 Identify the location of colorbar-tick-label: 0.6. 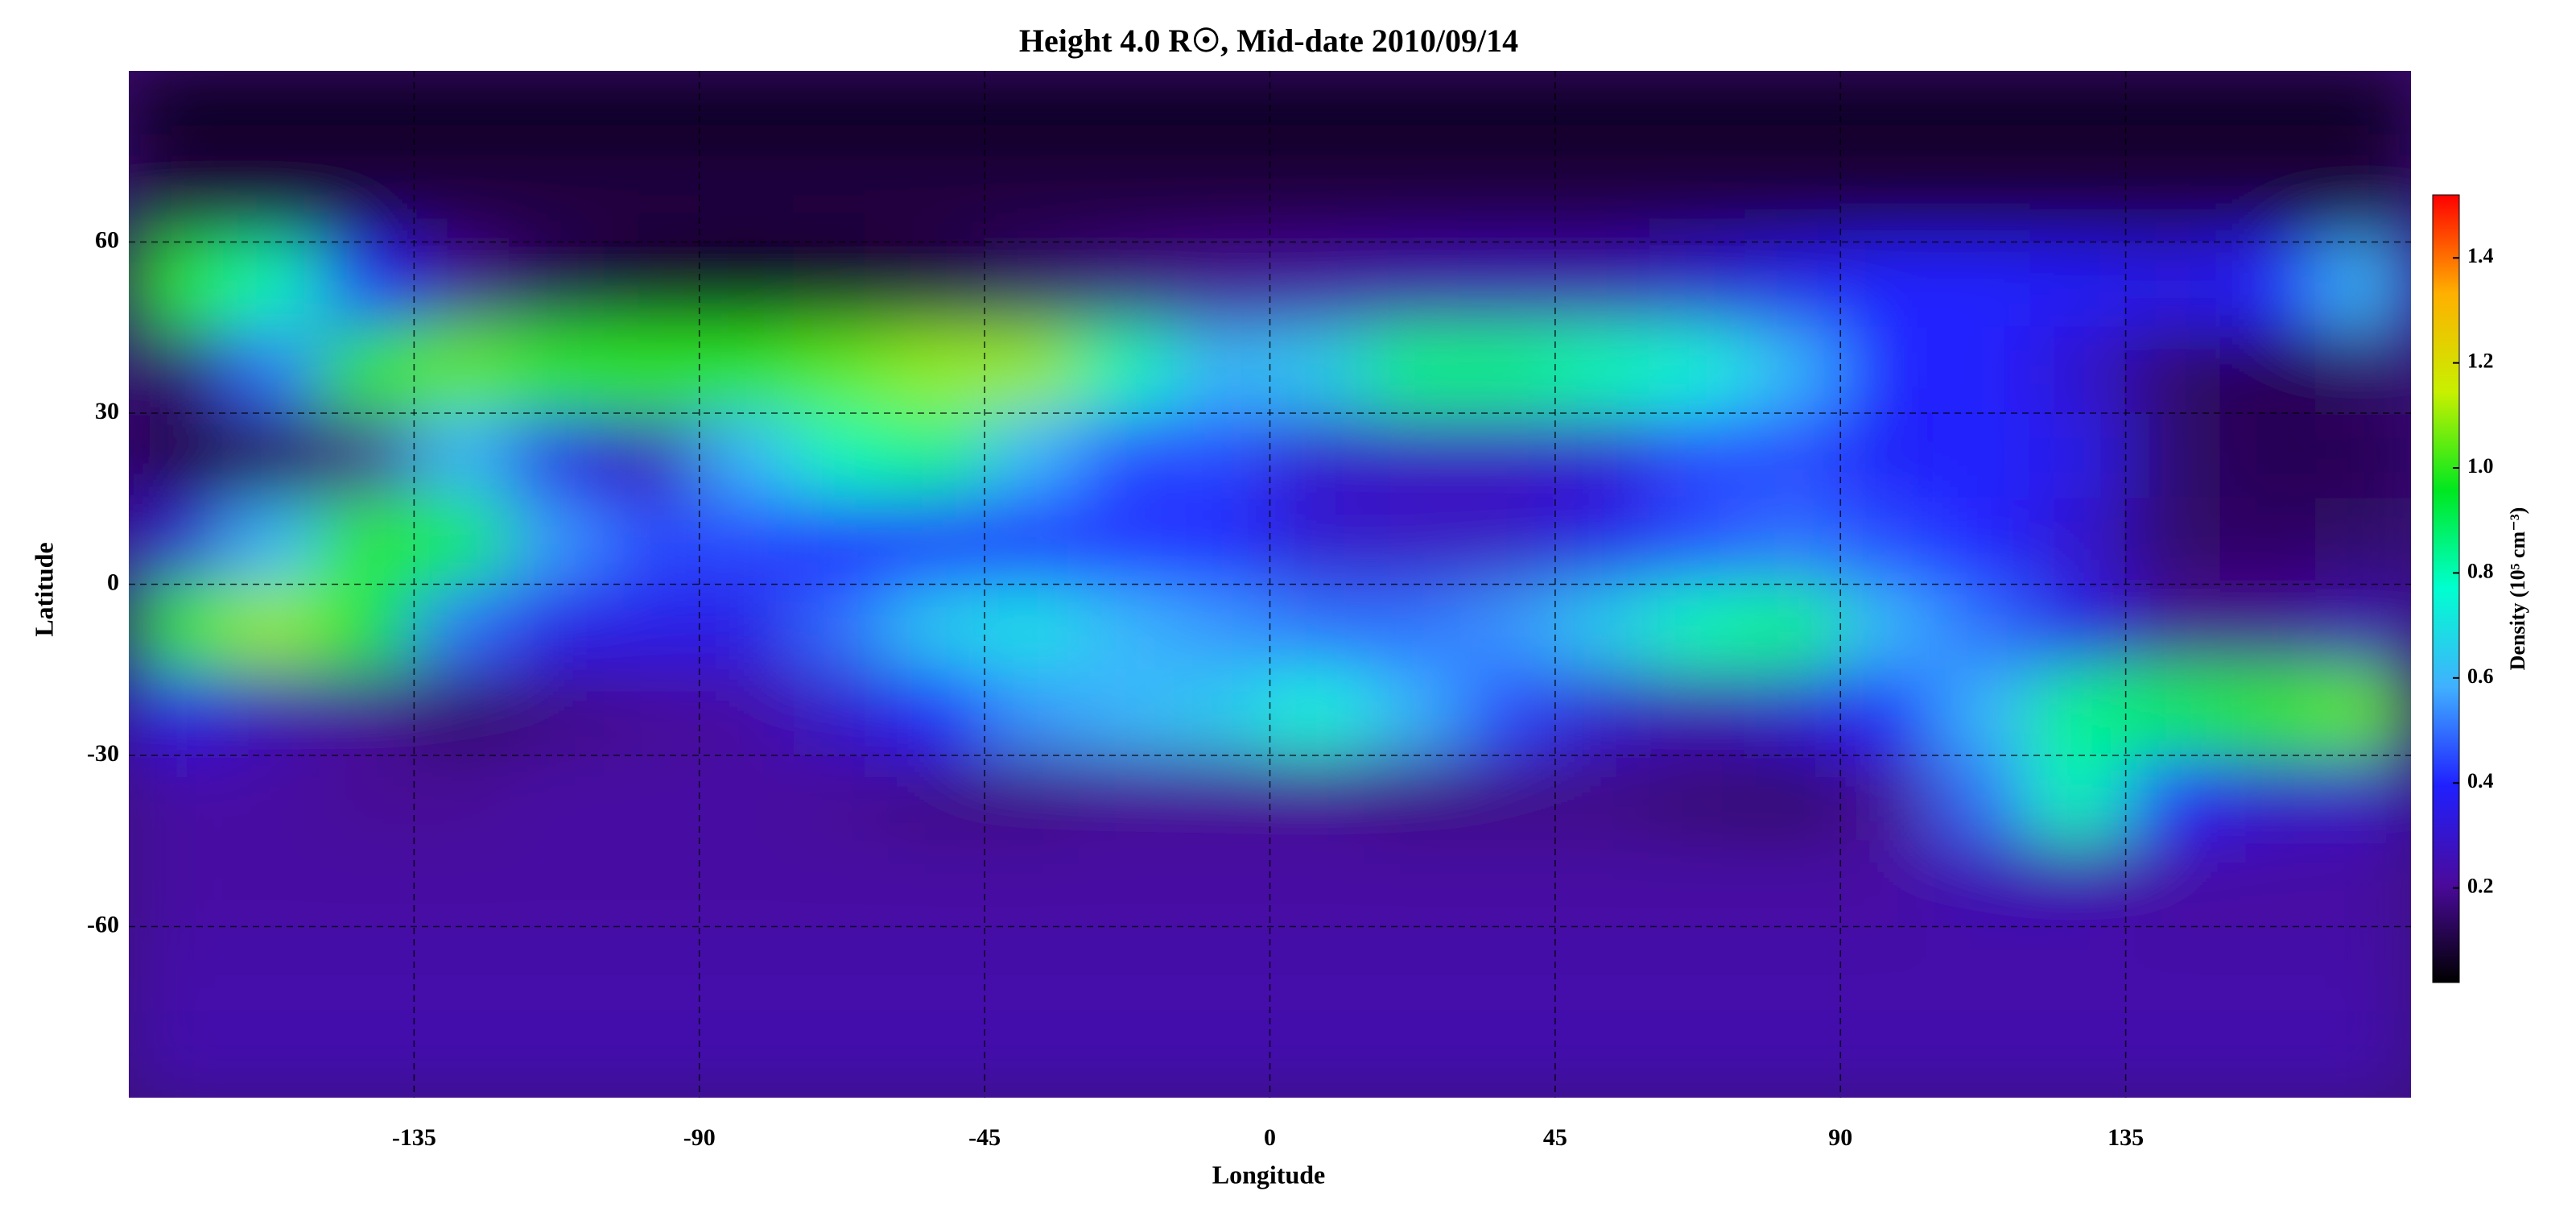
(2480, 676).